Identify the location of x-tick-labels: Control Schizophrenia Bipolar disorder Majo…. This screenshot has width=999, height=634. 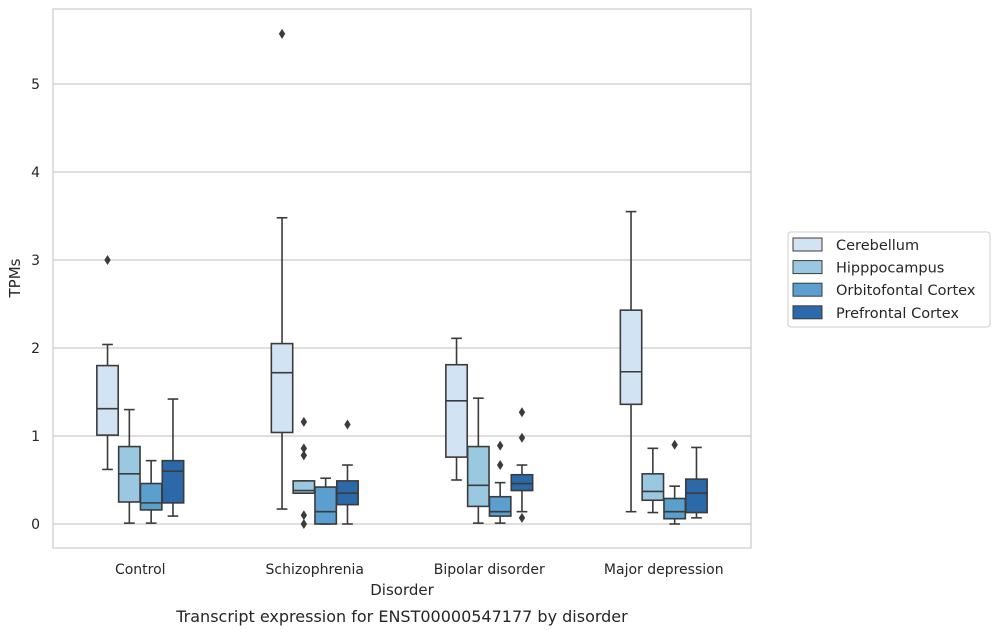
(419, 570).